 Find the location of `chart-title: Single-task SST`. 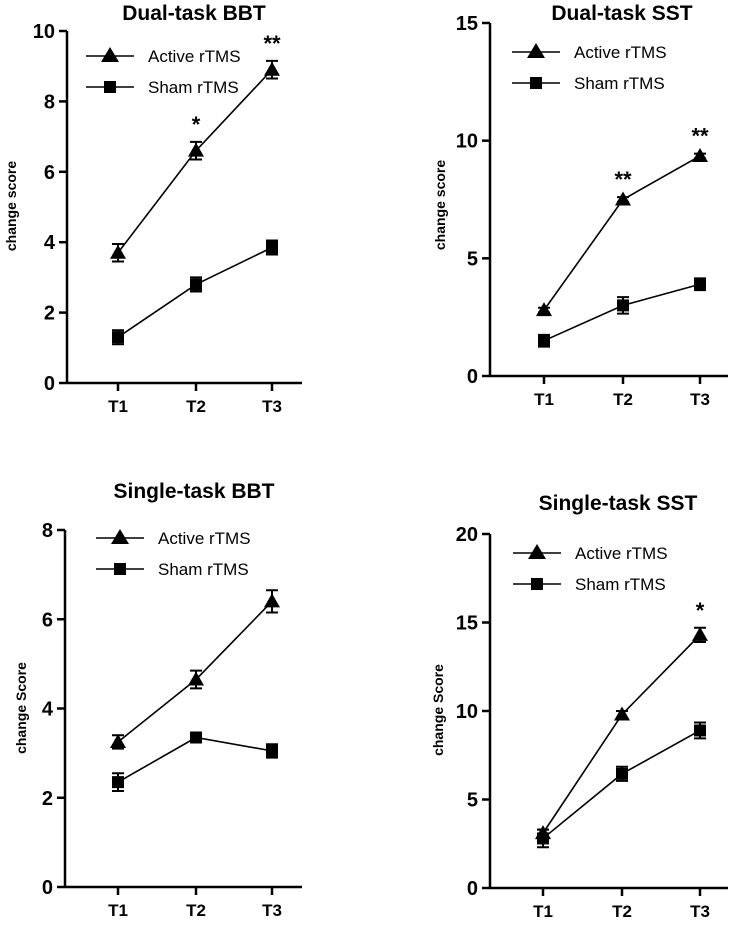

chart-title: Single-task SST is located at coordinates (618, 503).